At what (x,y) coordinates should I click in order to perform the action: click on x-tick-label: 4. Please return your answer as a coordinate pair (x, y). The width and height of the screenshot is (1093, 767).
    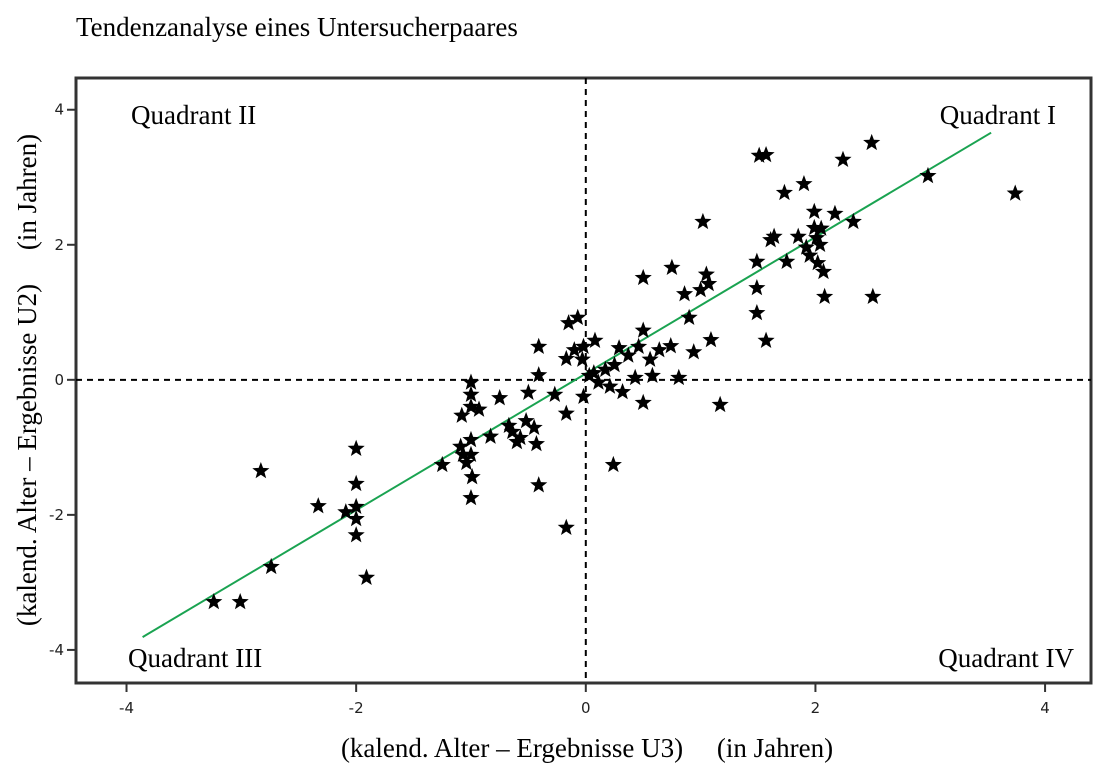
    Looking at the image, I should click on (1045, 708).